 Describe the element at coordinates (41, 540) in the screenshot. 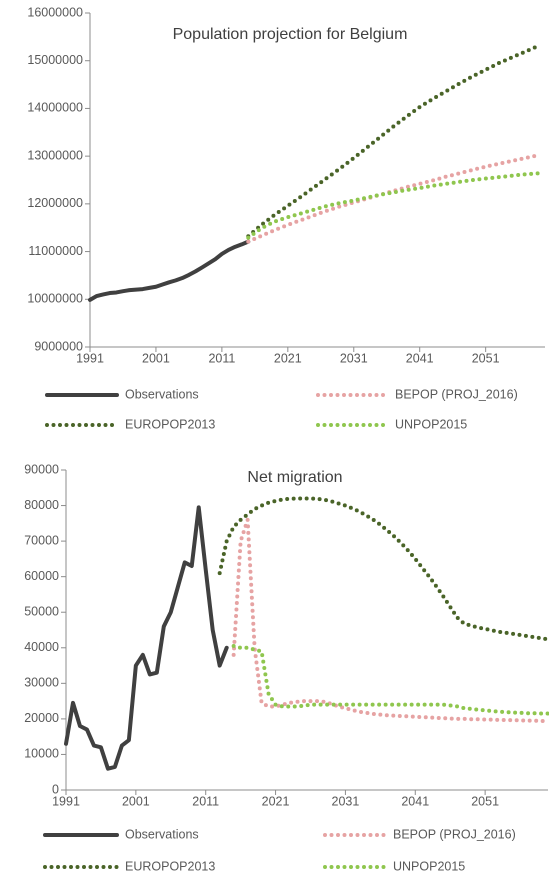

I see `y-tick-label: 70000` at that location.